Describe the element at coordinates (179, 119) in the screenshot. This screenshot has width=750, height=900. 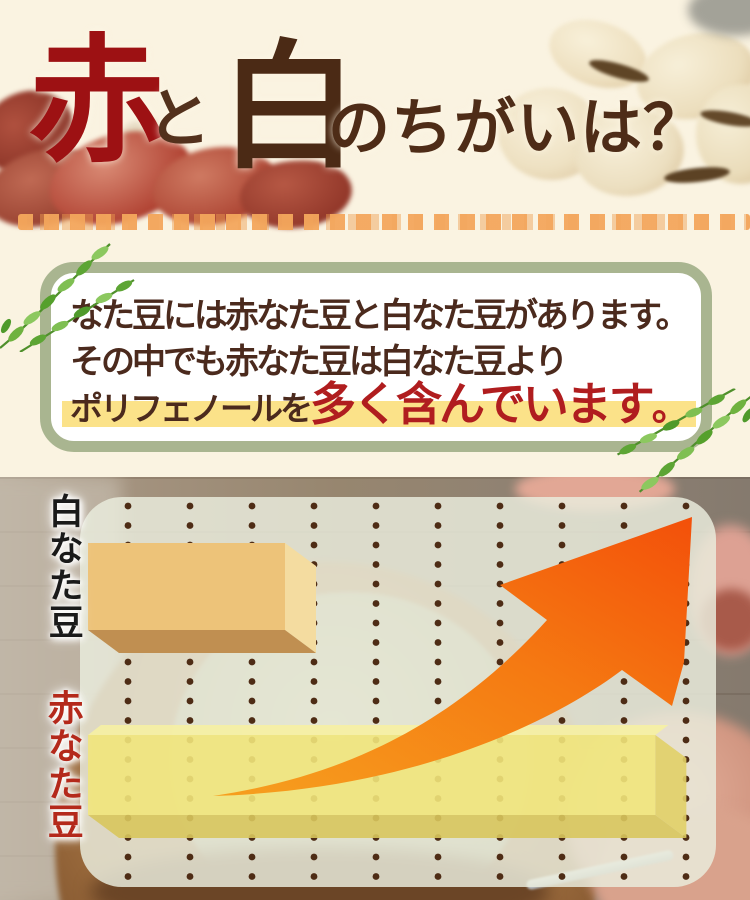
I see `title-connector: と` at that location.